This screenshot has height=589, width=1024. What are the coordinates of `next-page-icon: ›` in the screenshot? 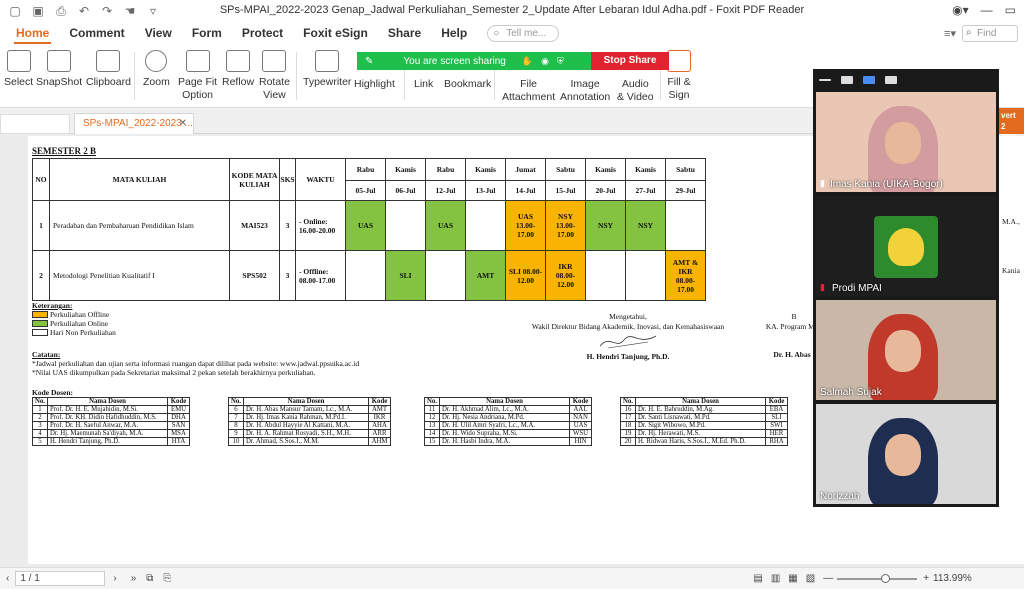 It's located at (115, 578).